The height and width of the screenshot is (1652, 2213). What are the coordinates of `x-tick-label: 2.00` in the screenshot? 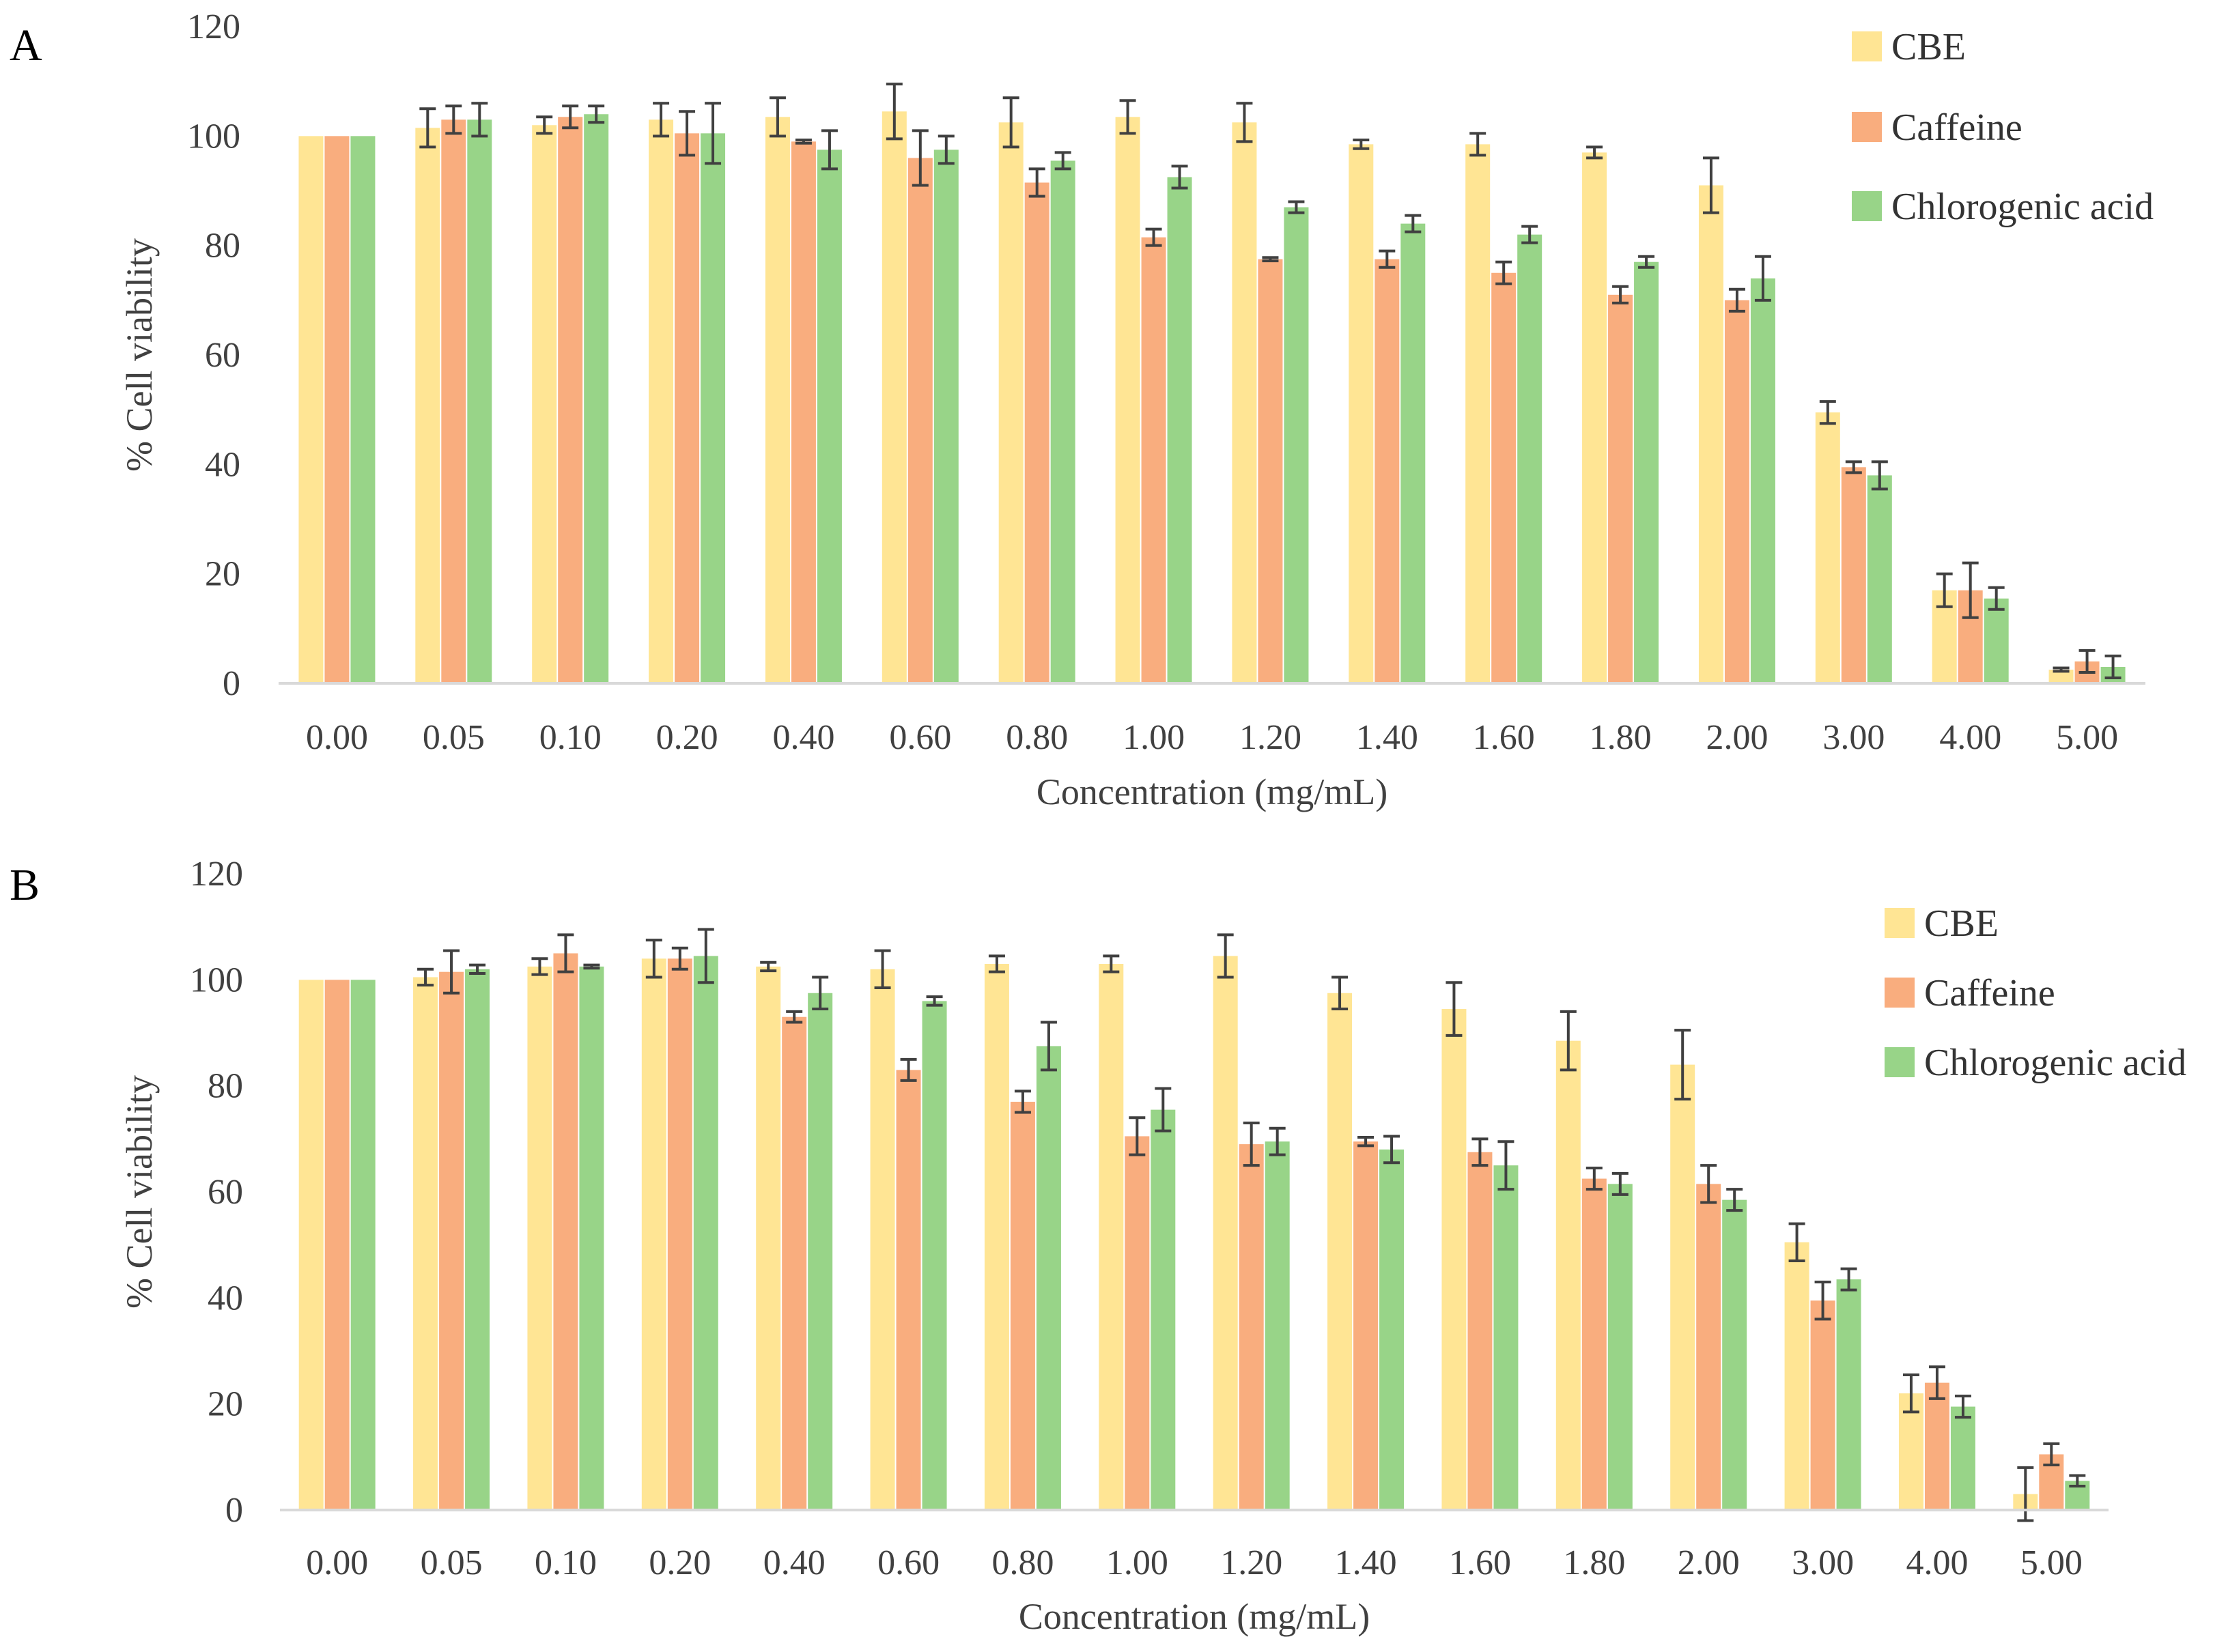 It's located at (1709, 1562).